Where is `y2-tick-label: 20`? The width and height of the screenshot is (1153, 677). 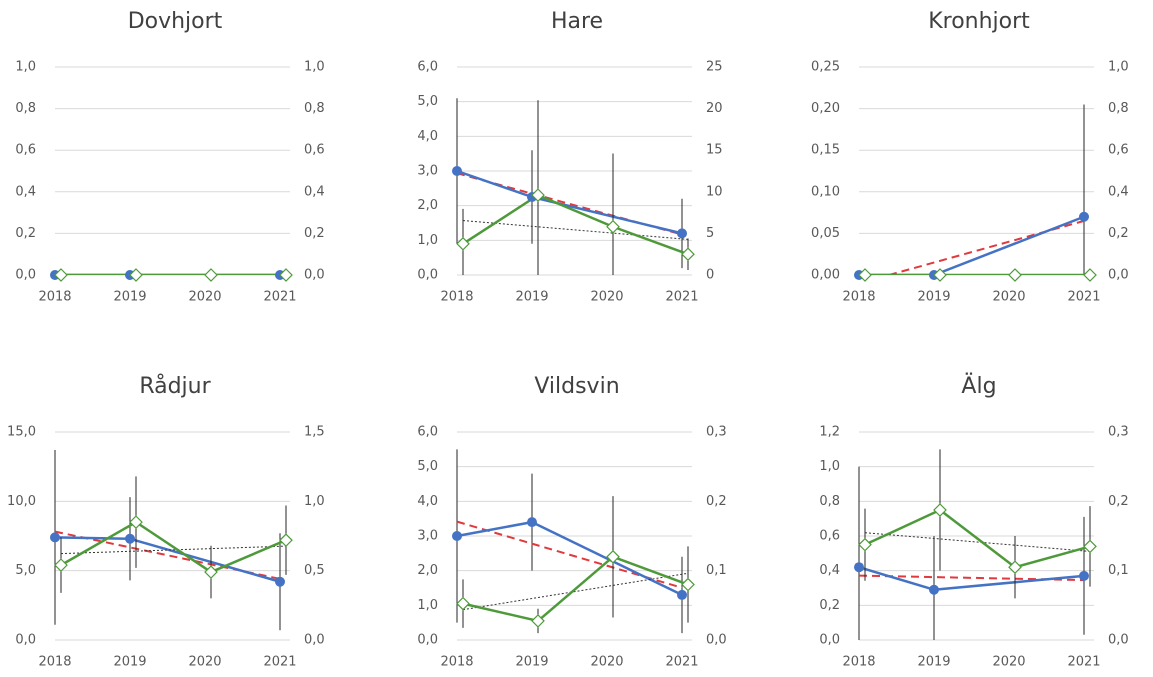
y2-tick-label: 20 is located at coordinates (714, 108).